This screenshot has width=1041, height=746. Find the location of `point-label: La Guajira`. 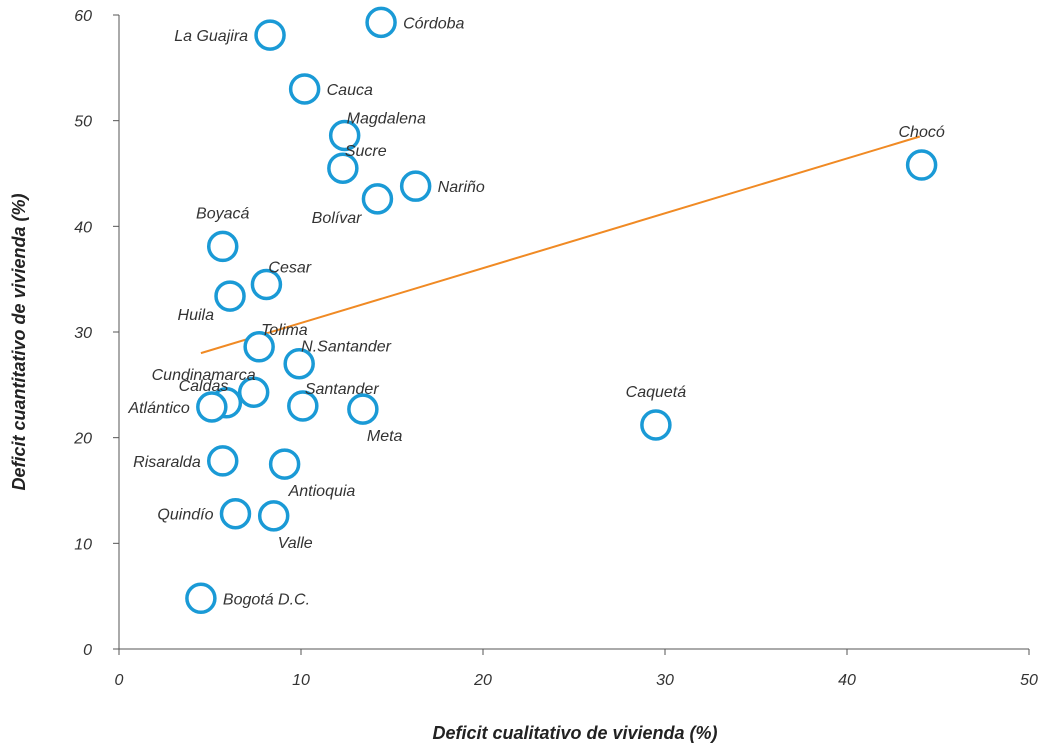

point-label: La Guajira is located at coordinates (211, 36).